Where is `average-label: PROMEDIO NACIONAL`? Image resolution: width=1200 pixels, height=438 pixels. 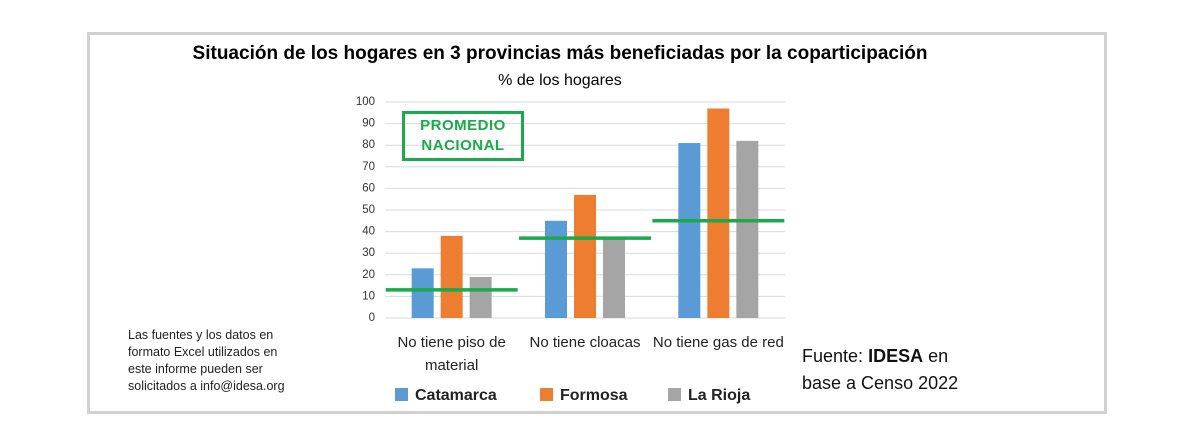
average-label: PROMEDIO NACIONAL is located at coordinates (463, 136).